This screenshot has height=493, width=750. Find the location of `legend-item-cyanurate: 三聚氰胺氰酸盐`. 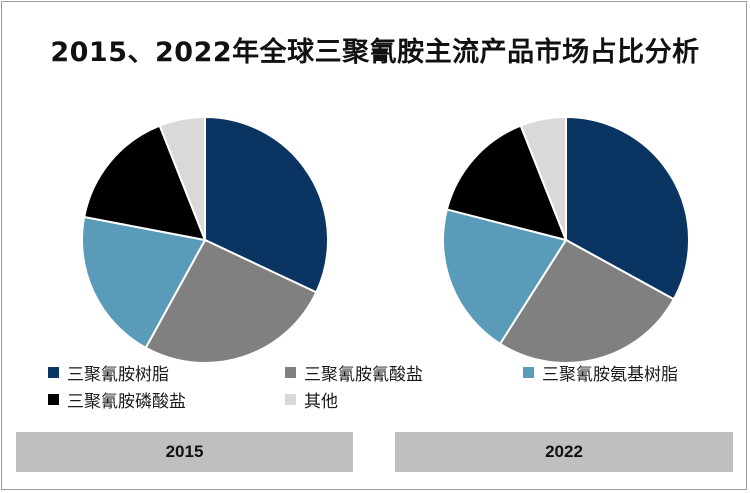

legend-item-cyanurate: 三聚氰胺氰酸盐 is located at coordinates (354, 372).